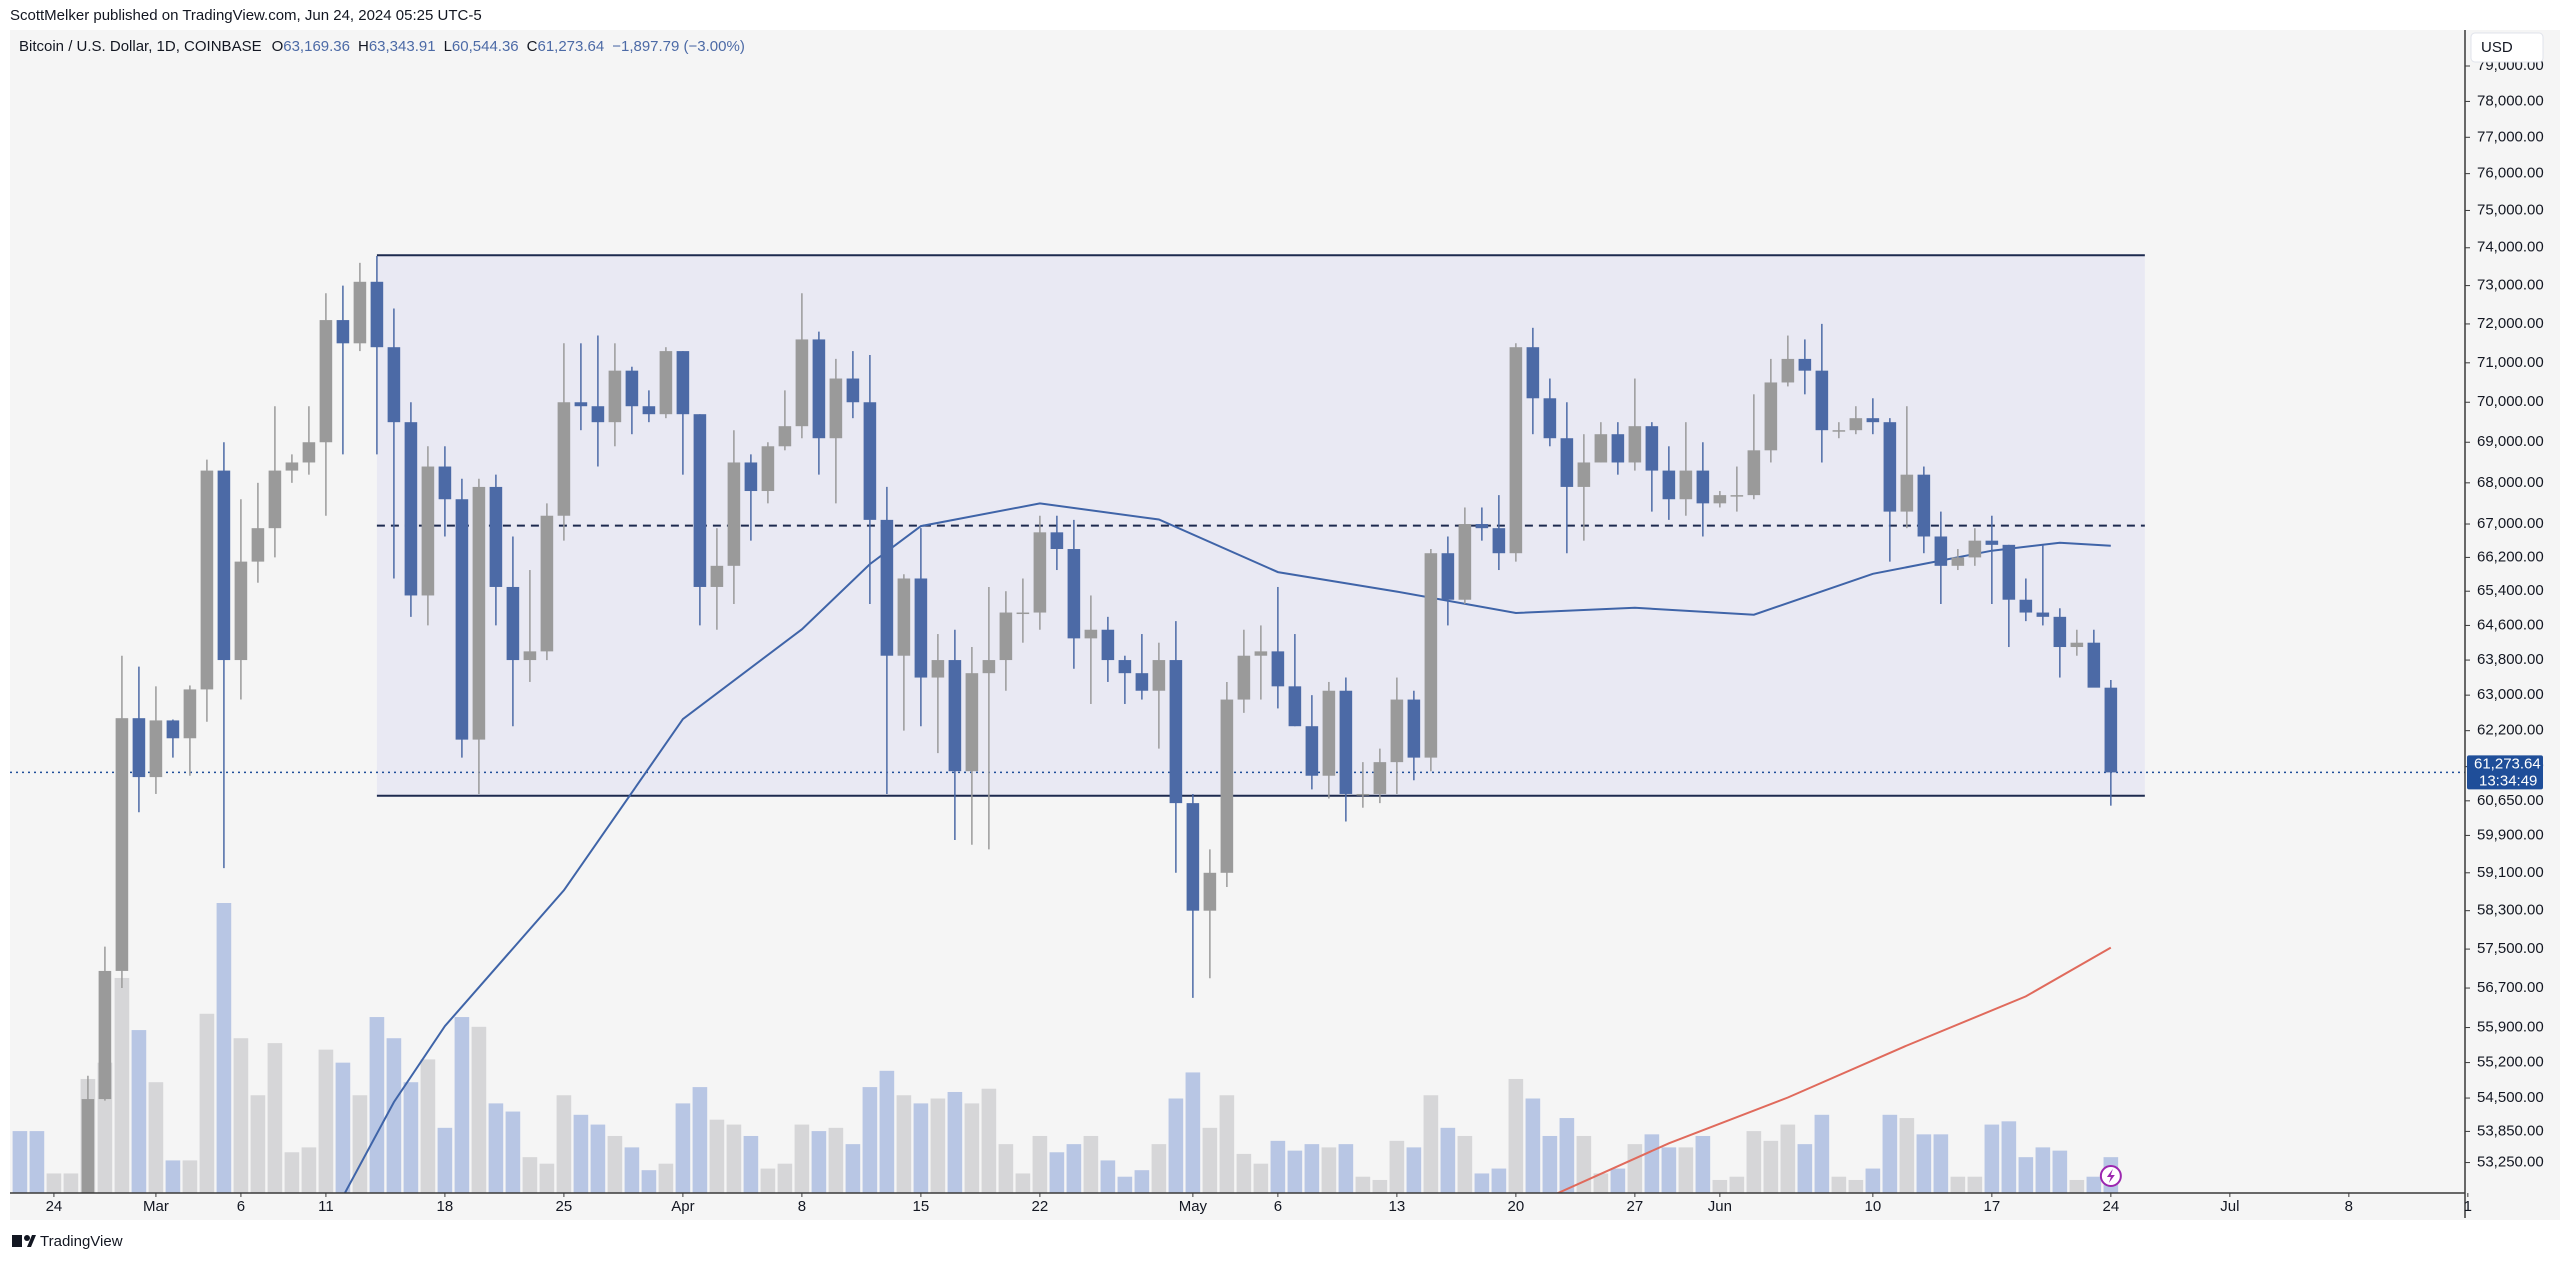 The height and width of the screenshot is (1261, 2560). What do you see at coordinates (2510, 1027) in the screenshot?
I see `y-tick-label: 55,900.00` at bounding box center [2510, 1027].